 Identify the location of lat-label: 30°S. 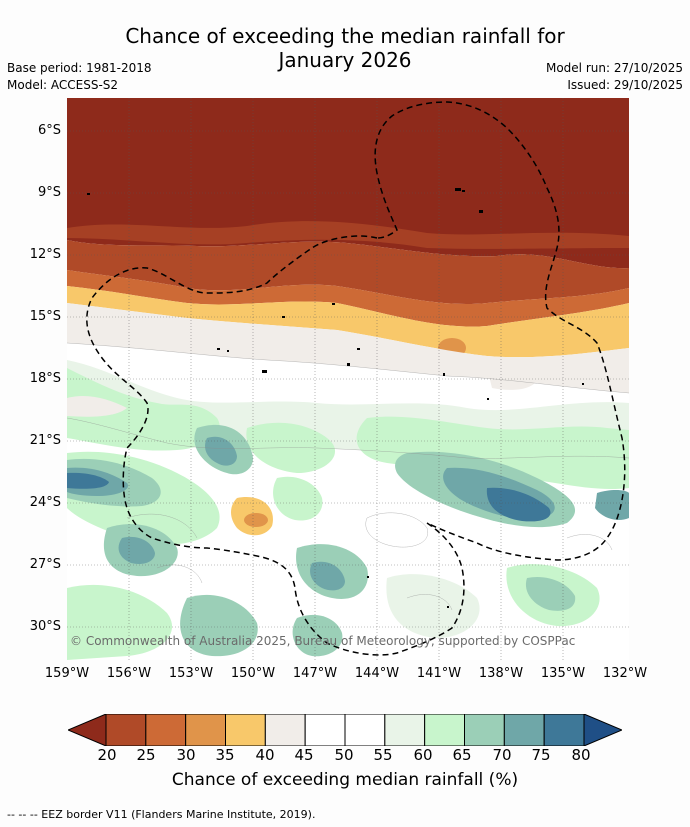
(45, 626).